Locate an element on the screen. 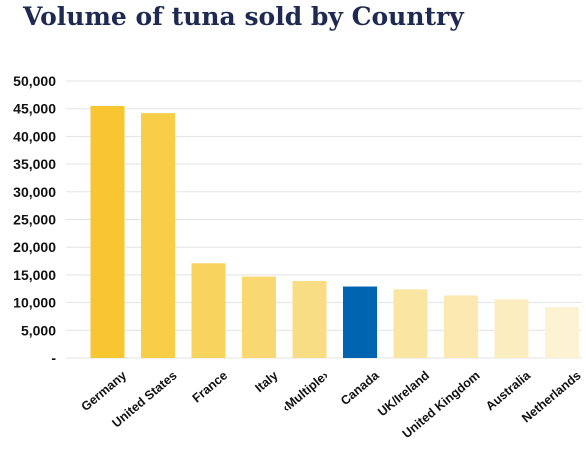  bar-canada is located at coordinates (360, 322).